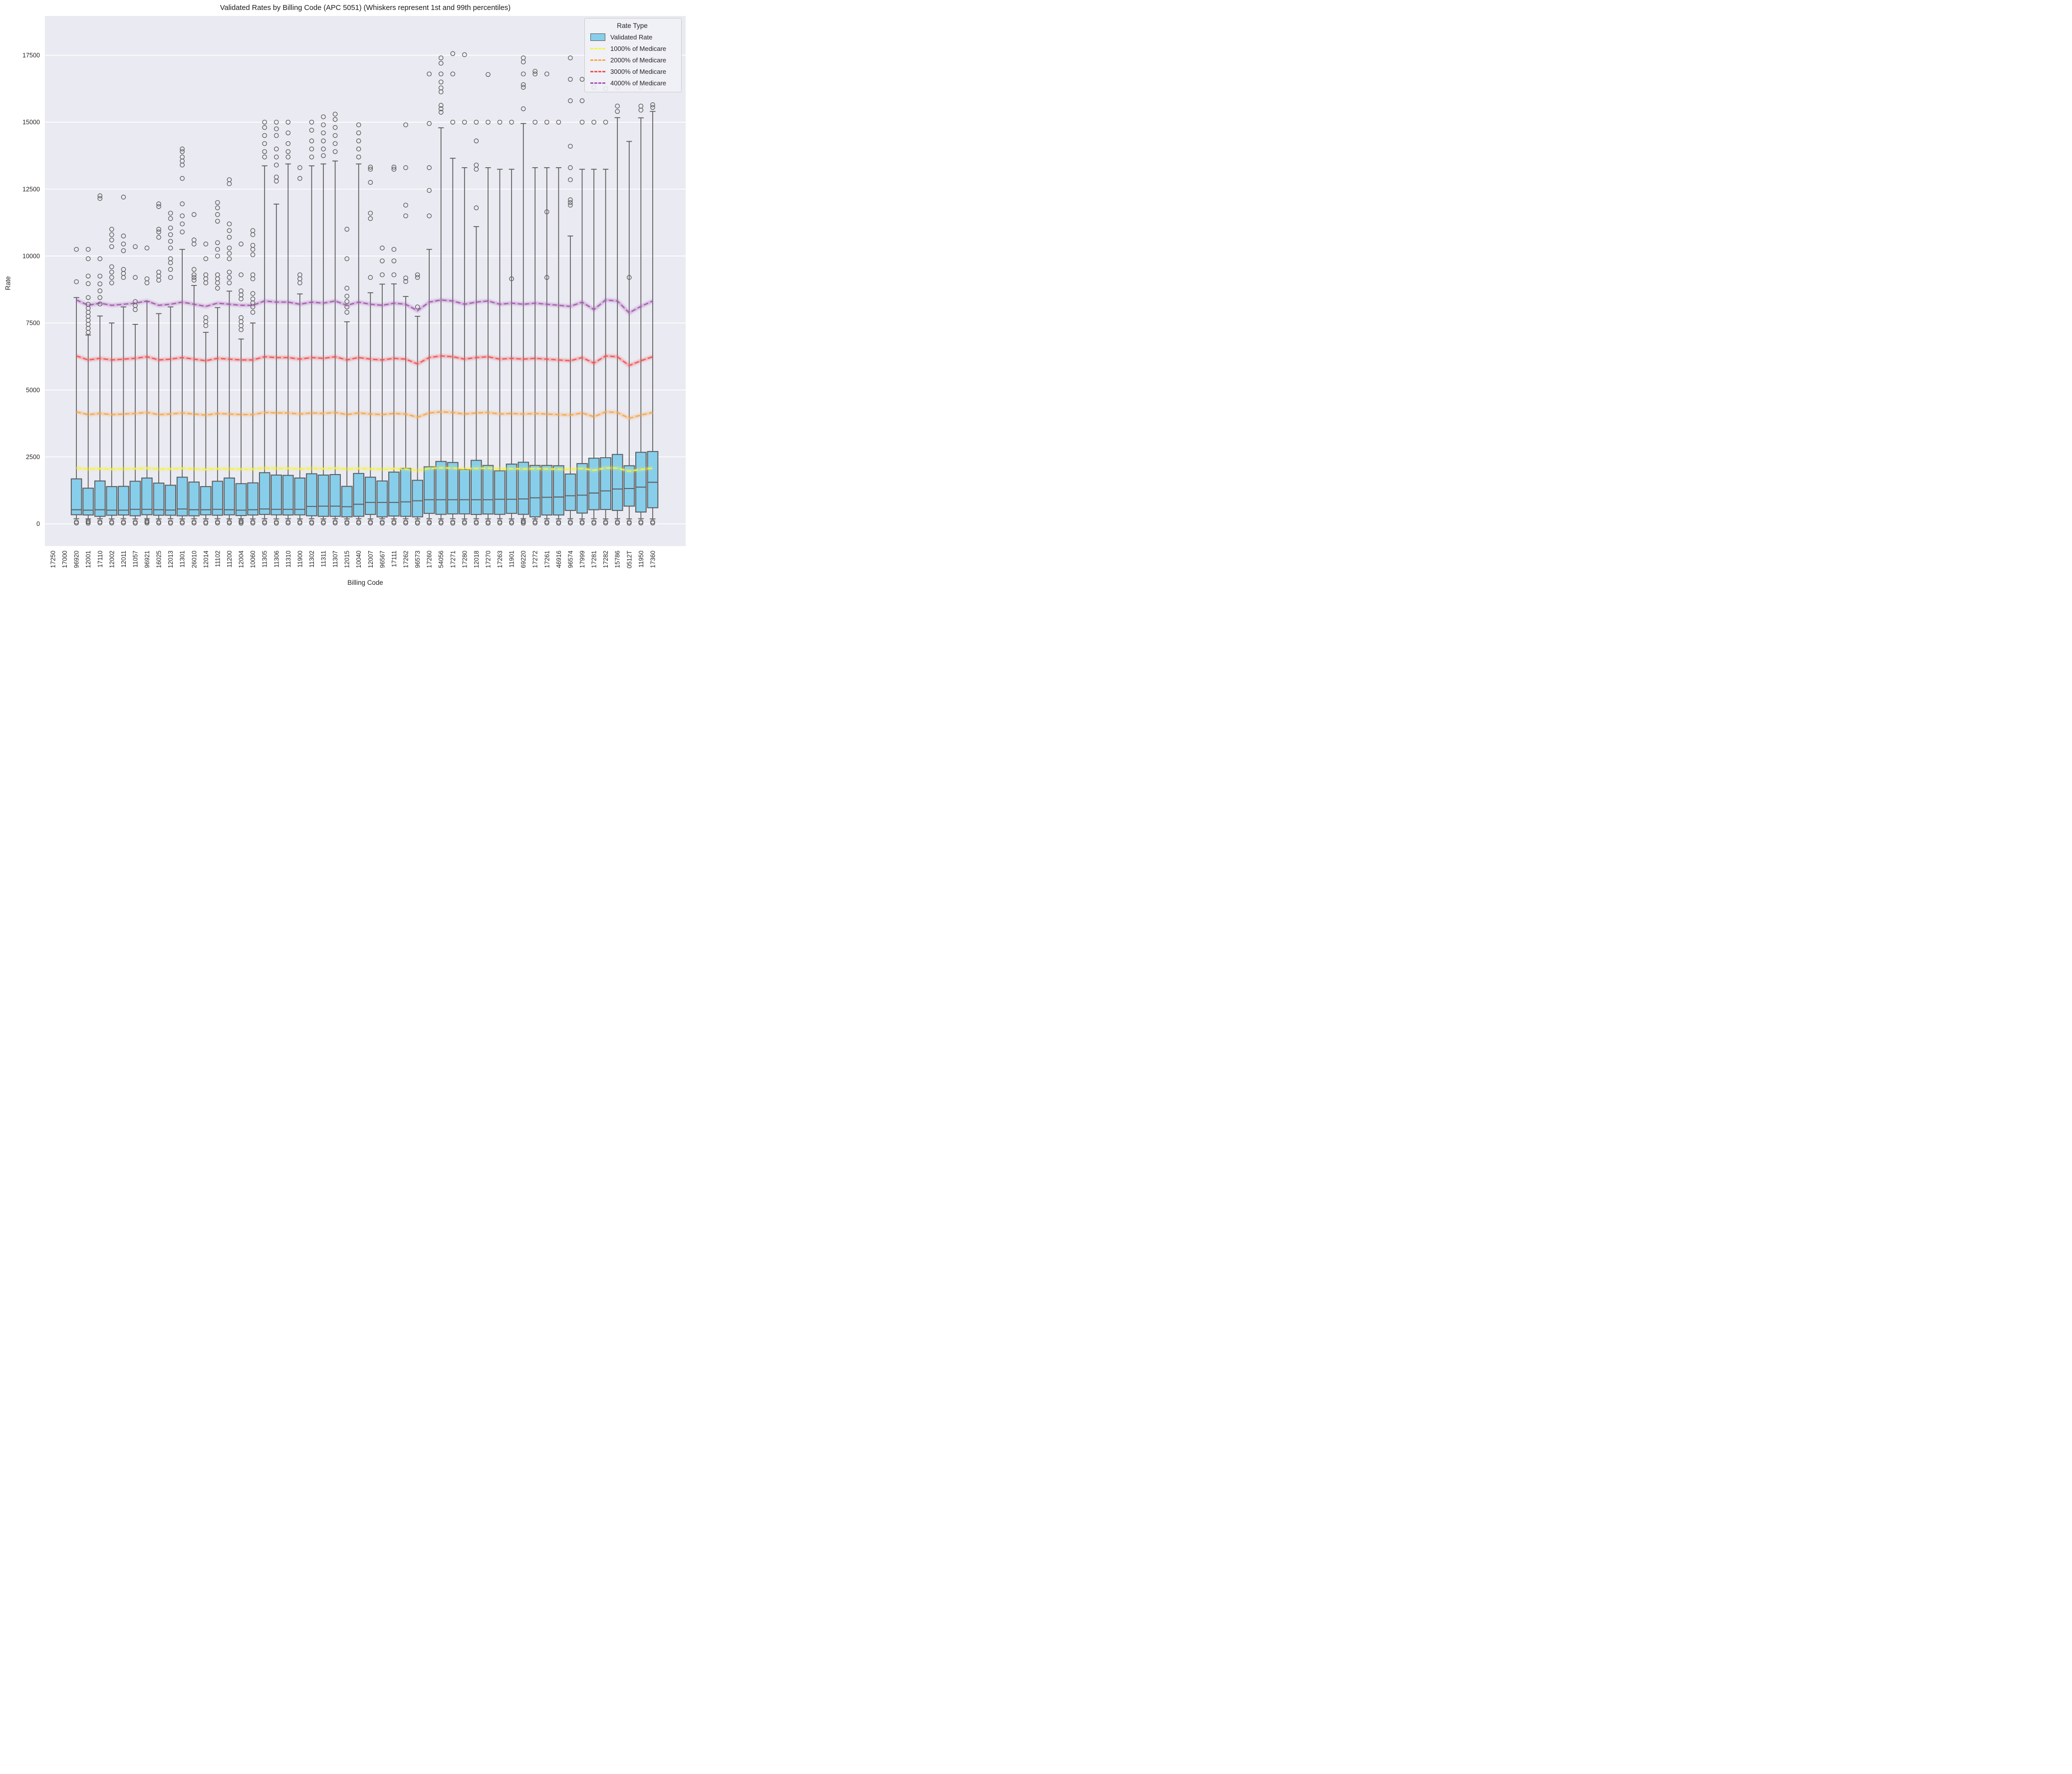 The height and width of the screenshot is (1774, 2072). Describe the element at coordinates (395, 558) in the screenshot. I see `x-tick-label: 17111` at that location.